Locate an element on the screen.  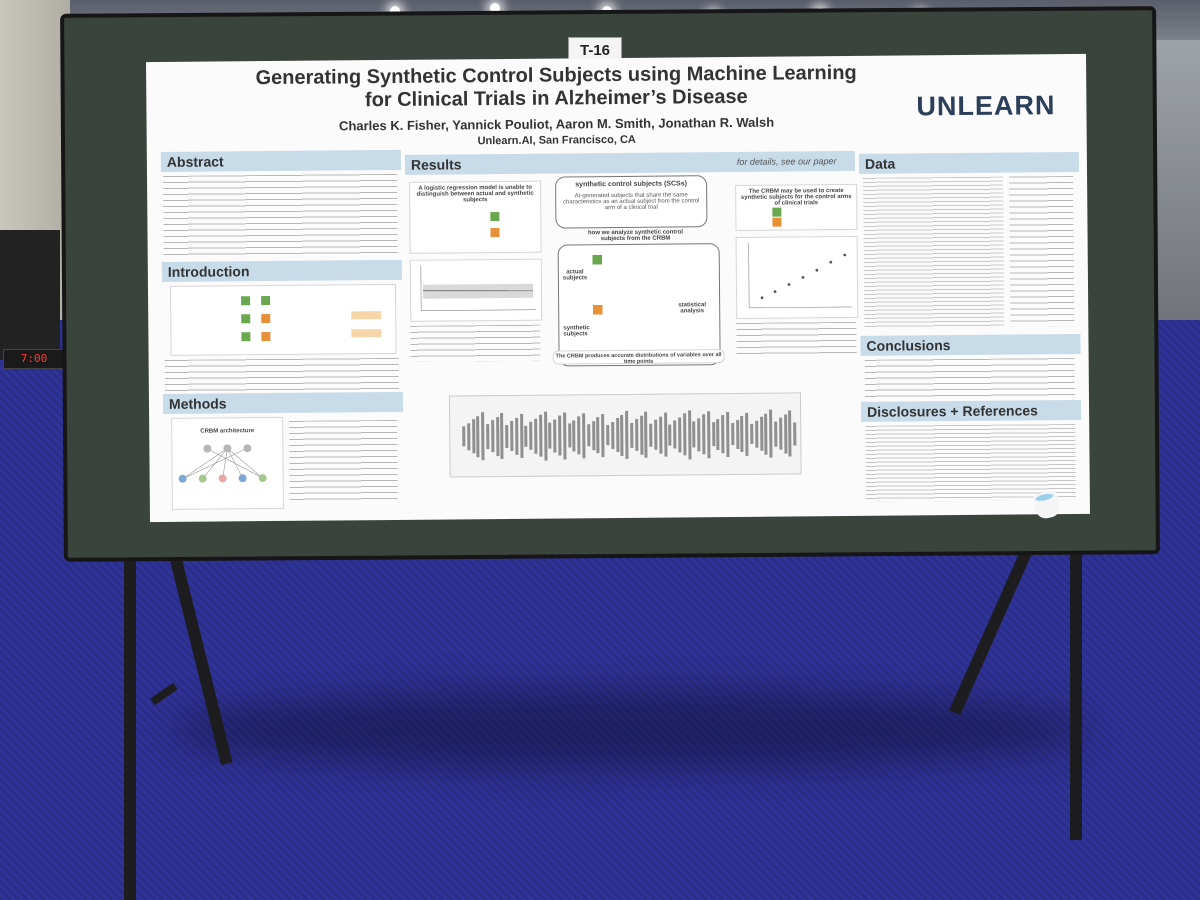
scatter-plot-graphic is located at coordinates (800, 275).